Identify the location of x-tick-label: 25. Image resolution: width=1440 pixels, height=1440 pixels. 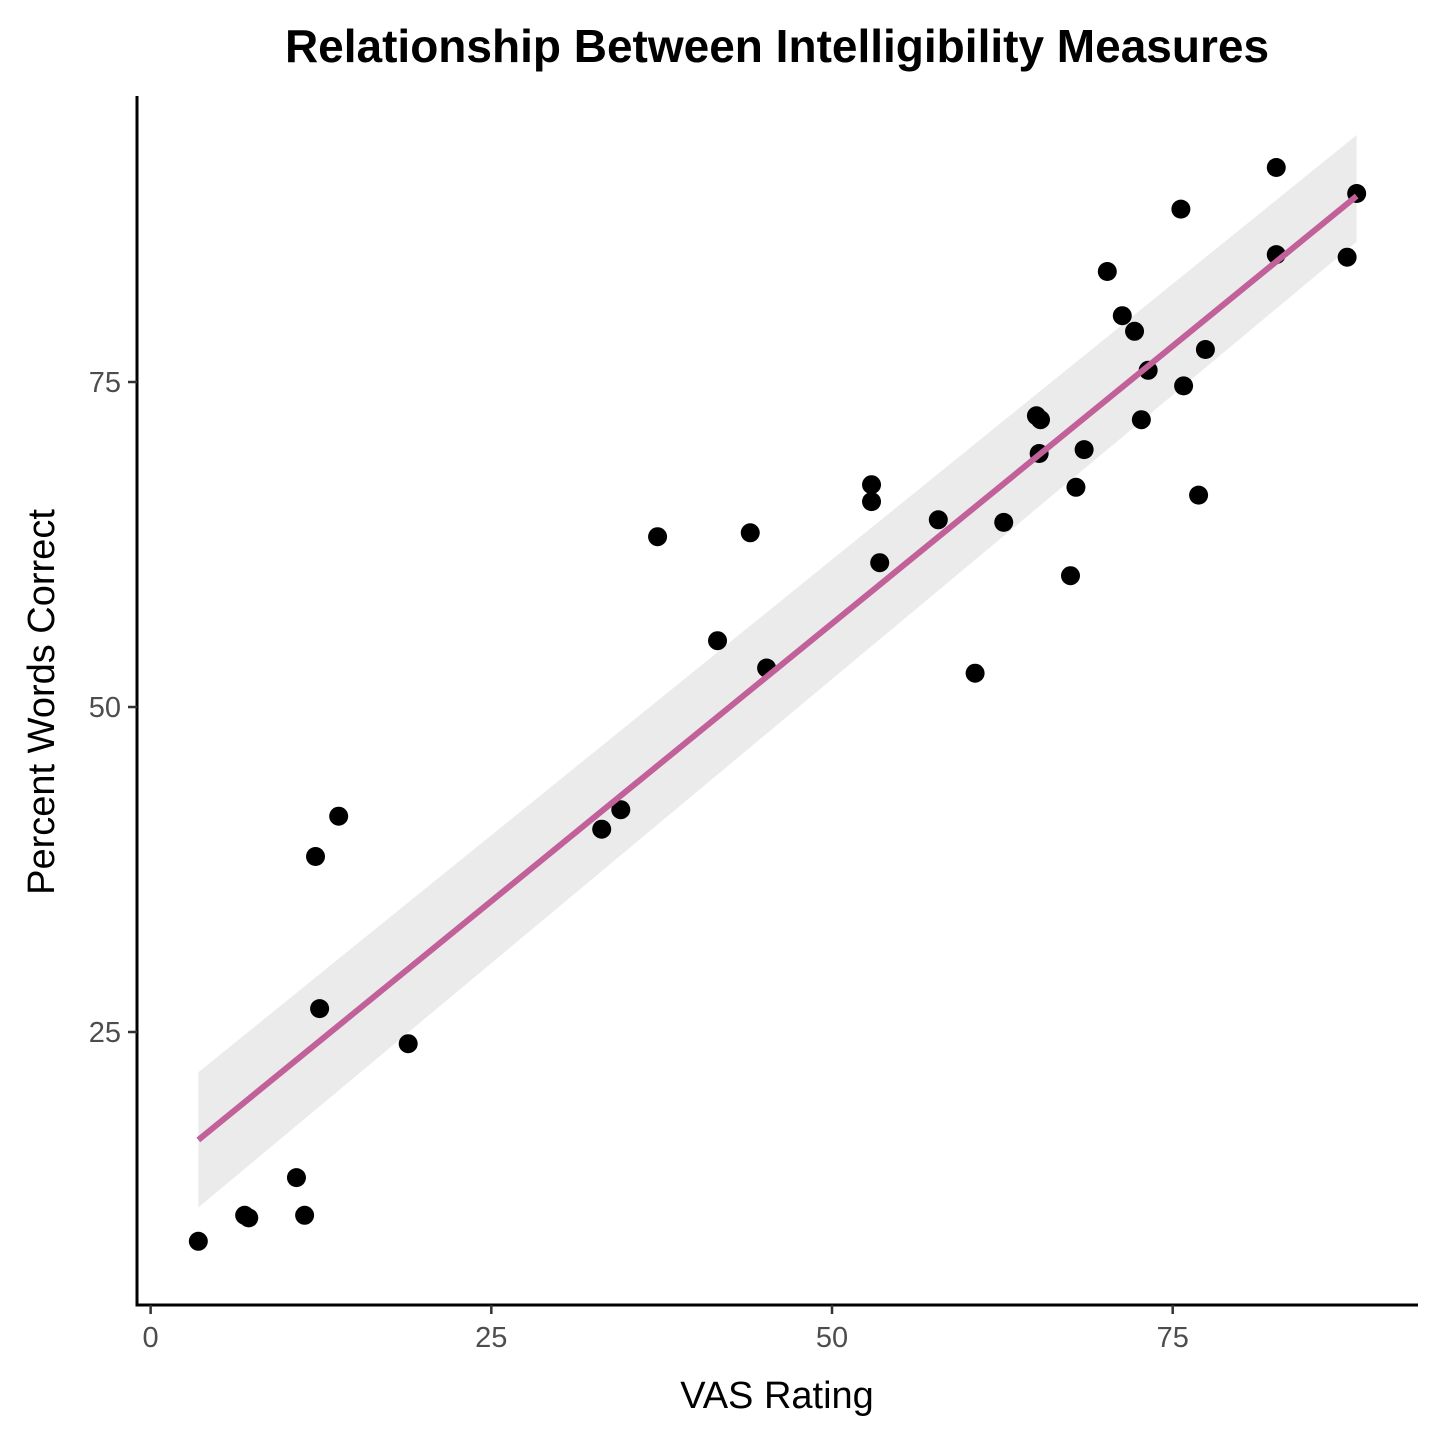
(491, 1338).